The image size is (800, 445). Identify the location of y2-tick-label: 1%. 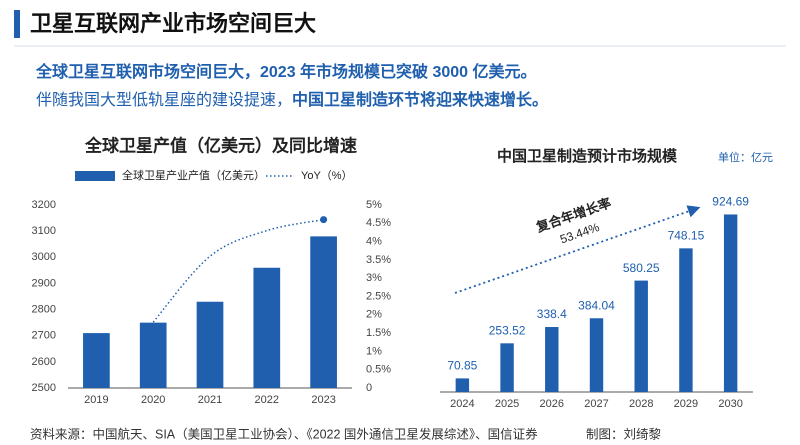
(374, 351).